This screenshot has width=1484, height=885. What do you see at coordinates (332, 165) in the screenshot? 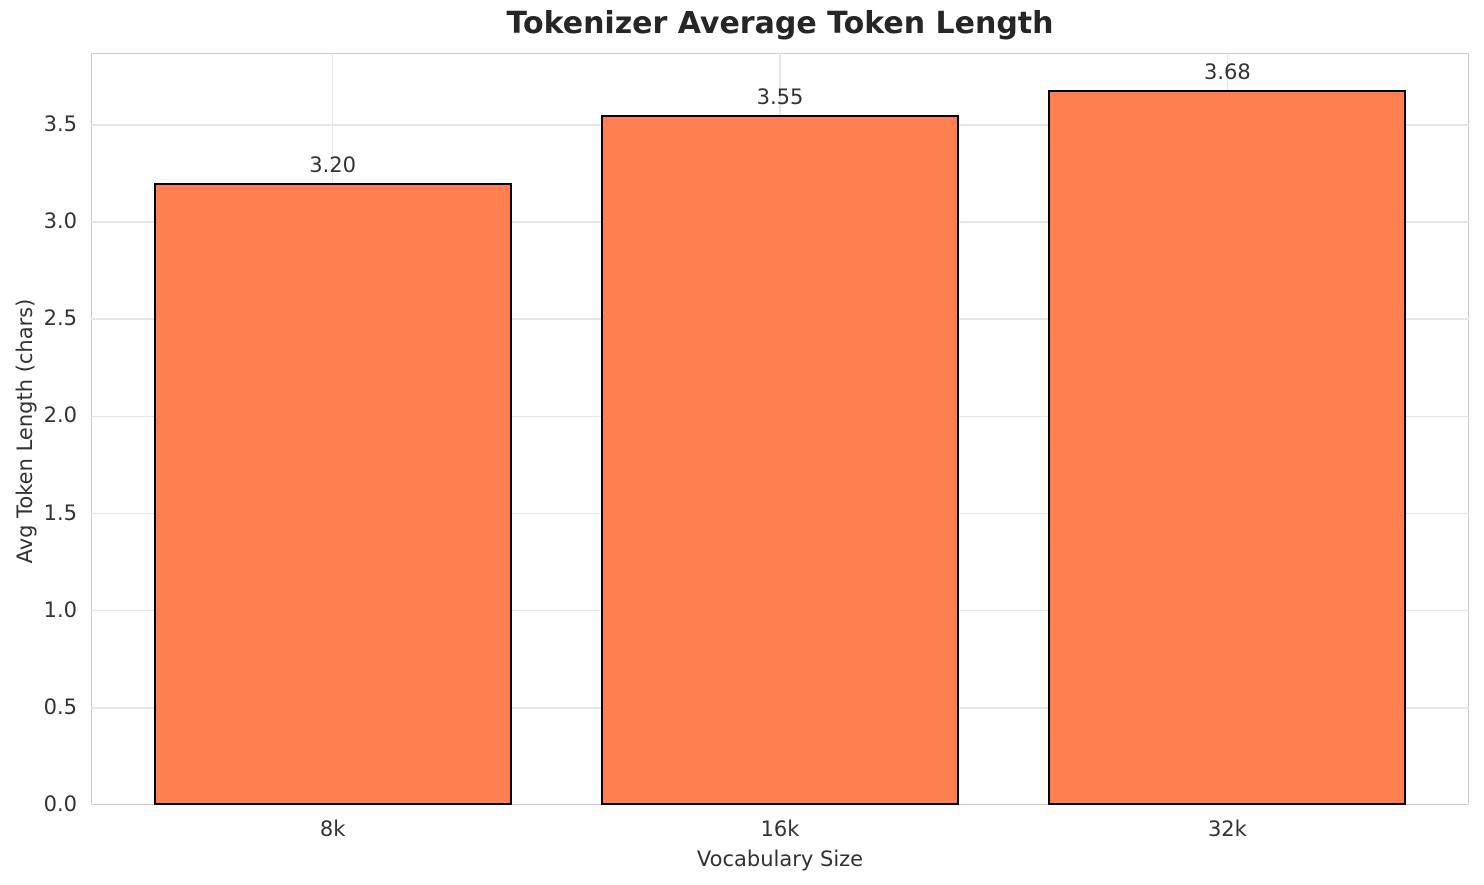
I see `bar-value-label: 3.20` at bounding box center [332, 165].